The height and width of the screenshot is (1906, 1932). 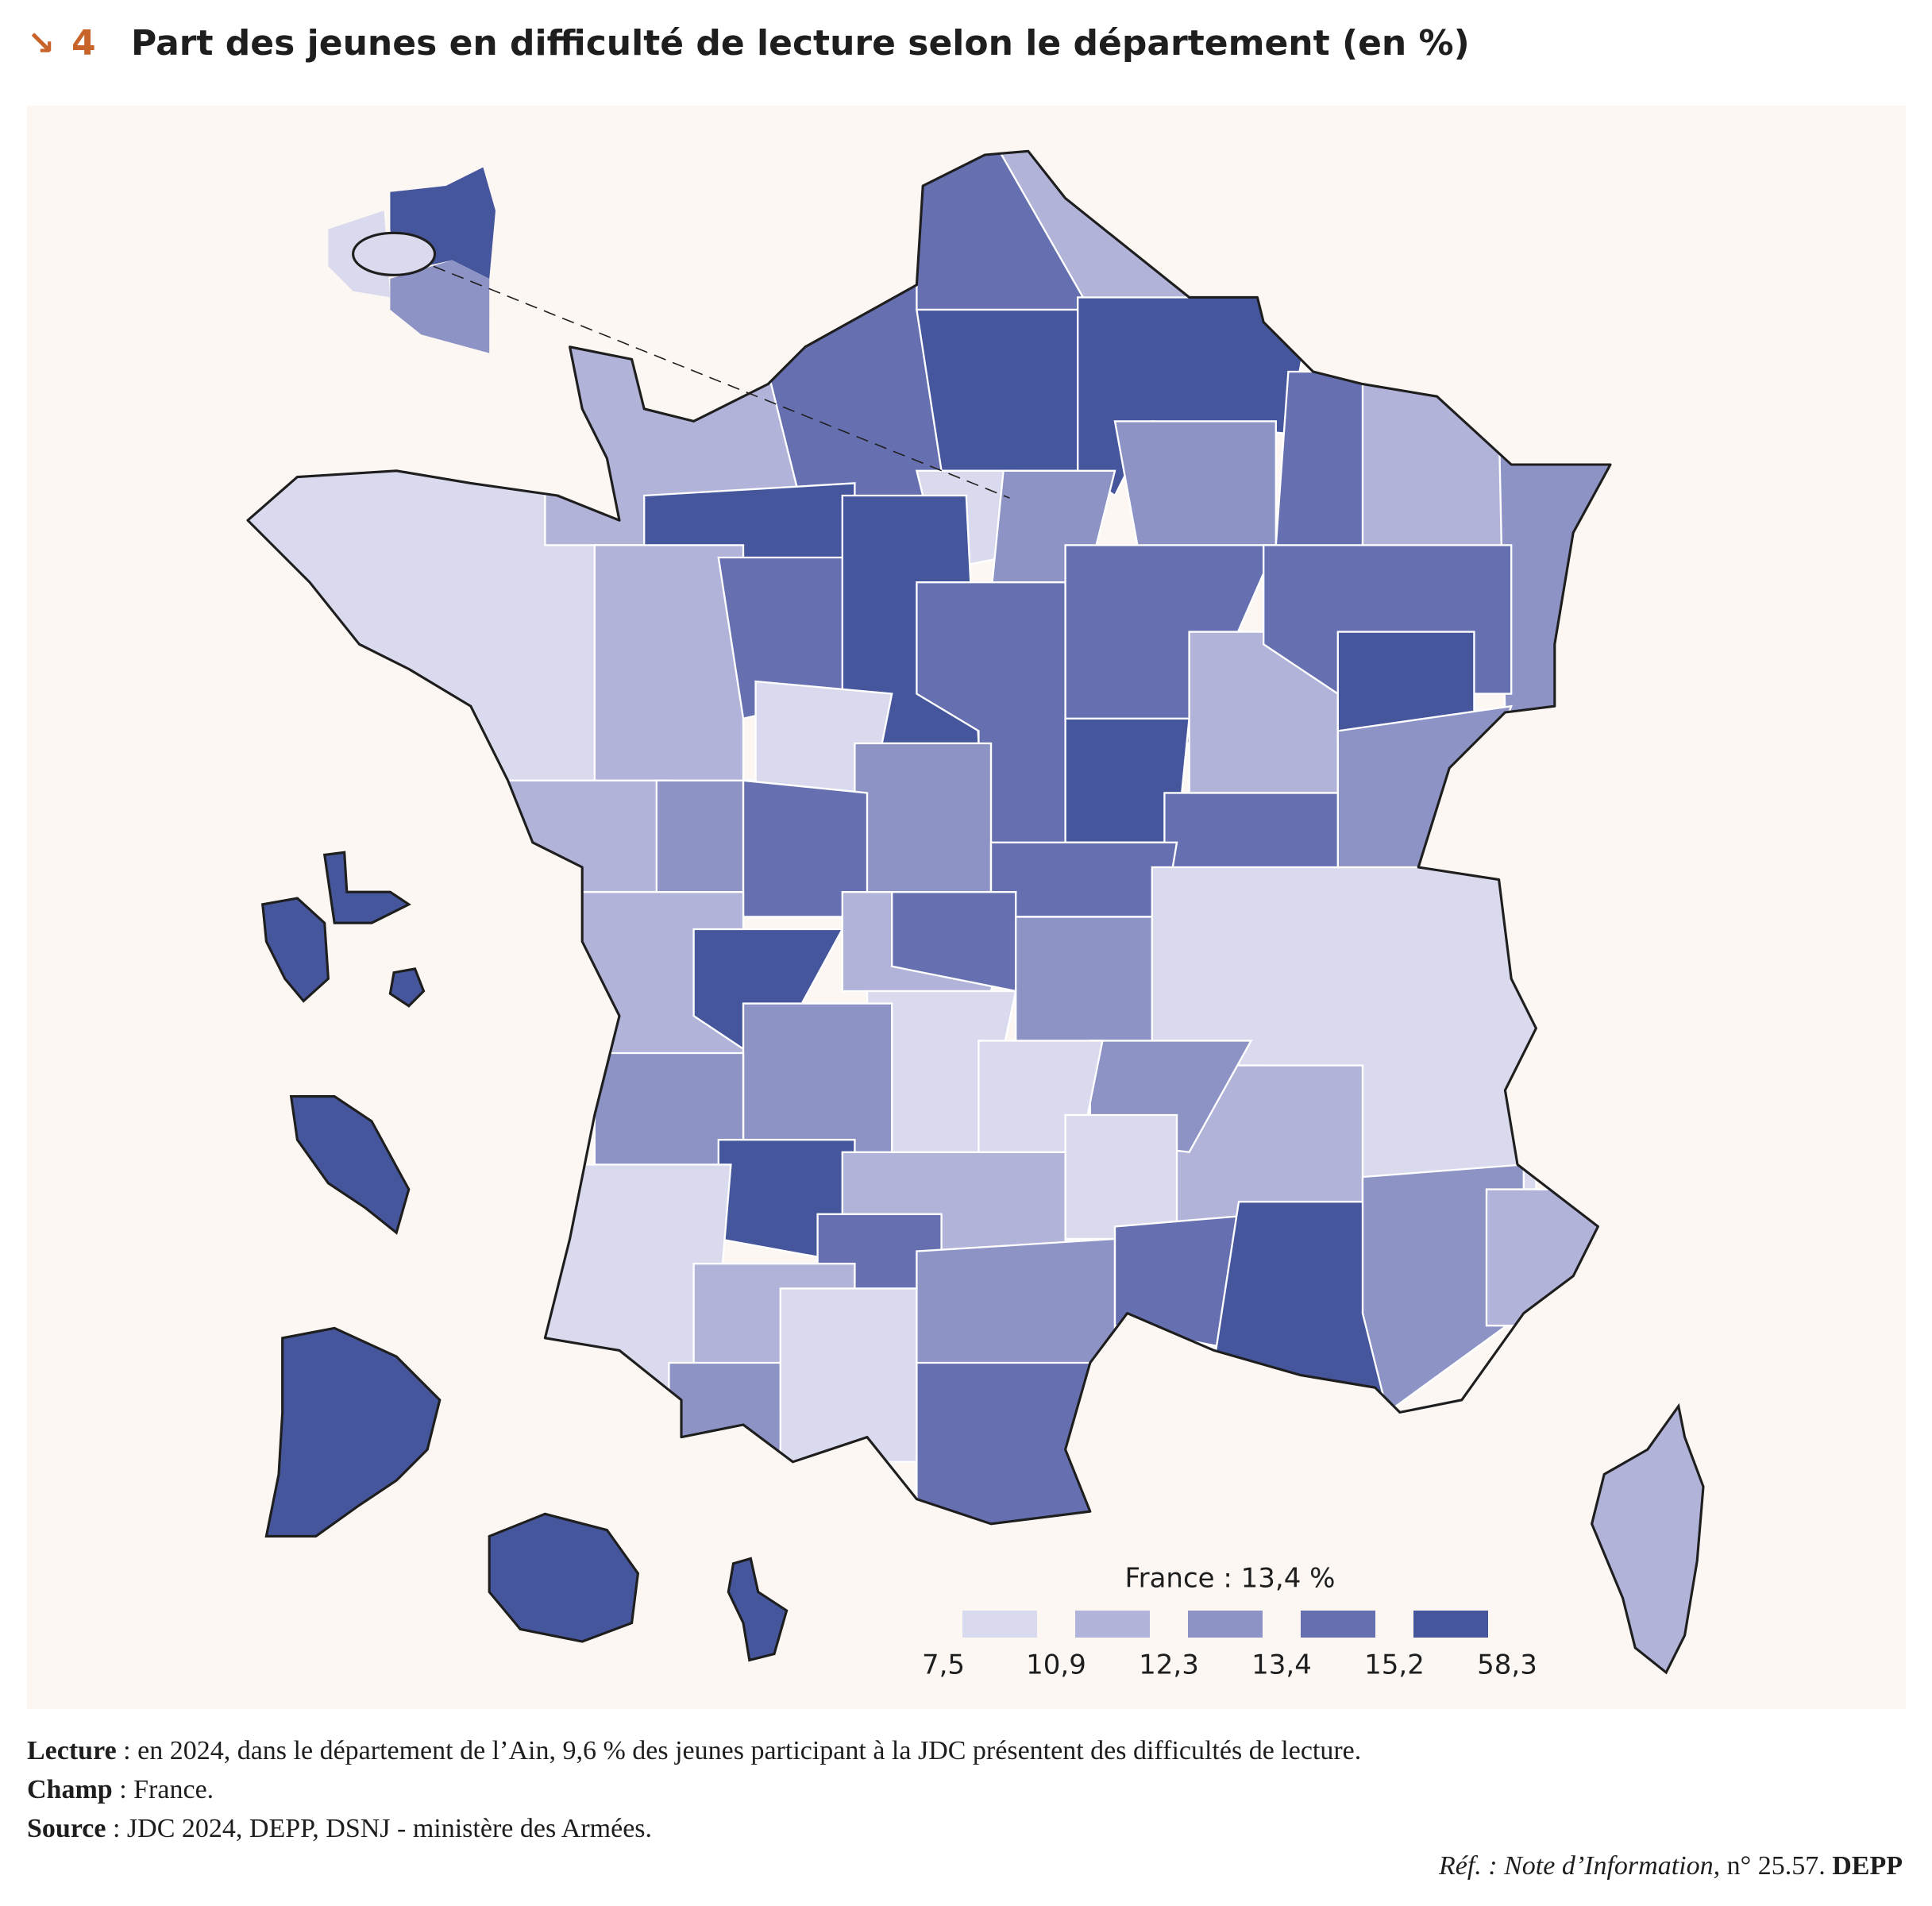 I want to click on legend-break-label: 58,3, so click(x=1507, y=1665).